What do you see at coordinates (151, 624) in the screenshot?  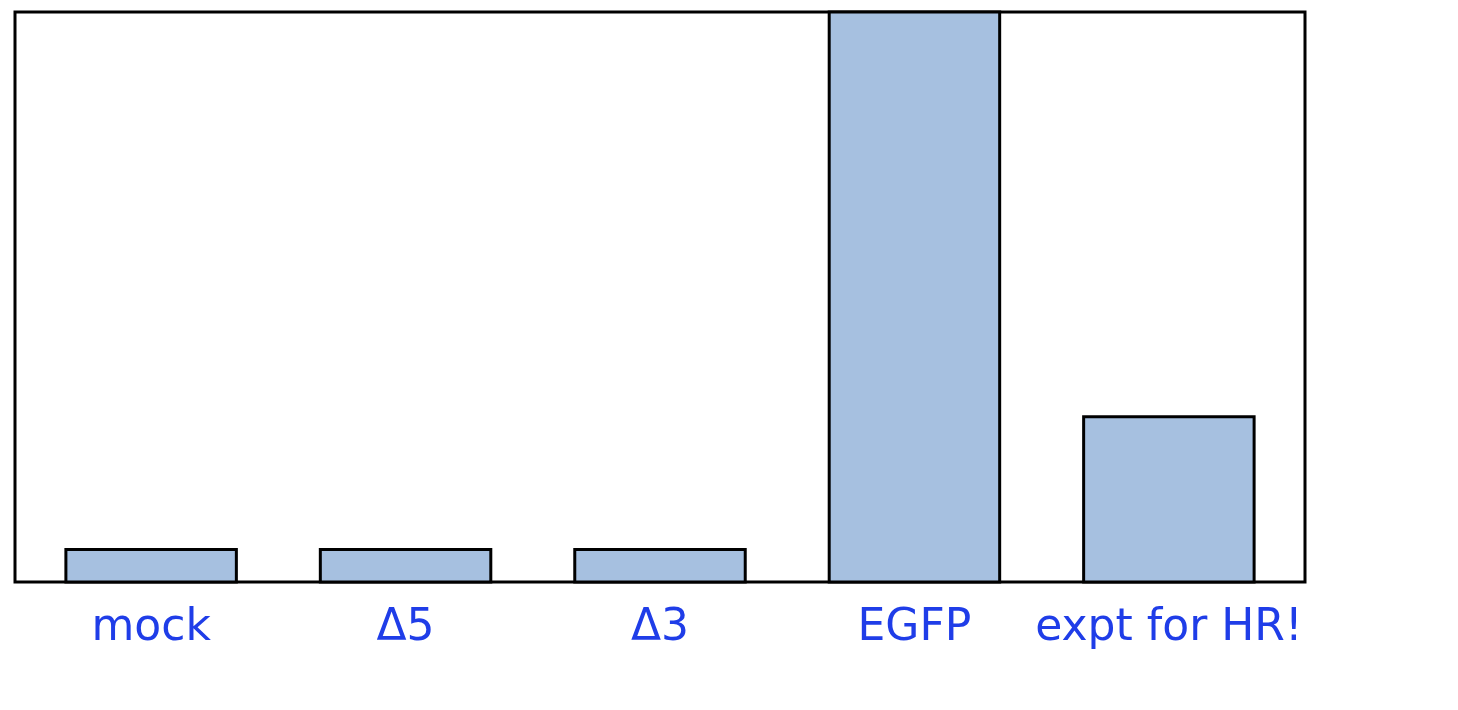 I see `x-tick-label: mock` at bounding box center [151, 624].